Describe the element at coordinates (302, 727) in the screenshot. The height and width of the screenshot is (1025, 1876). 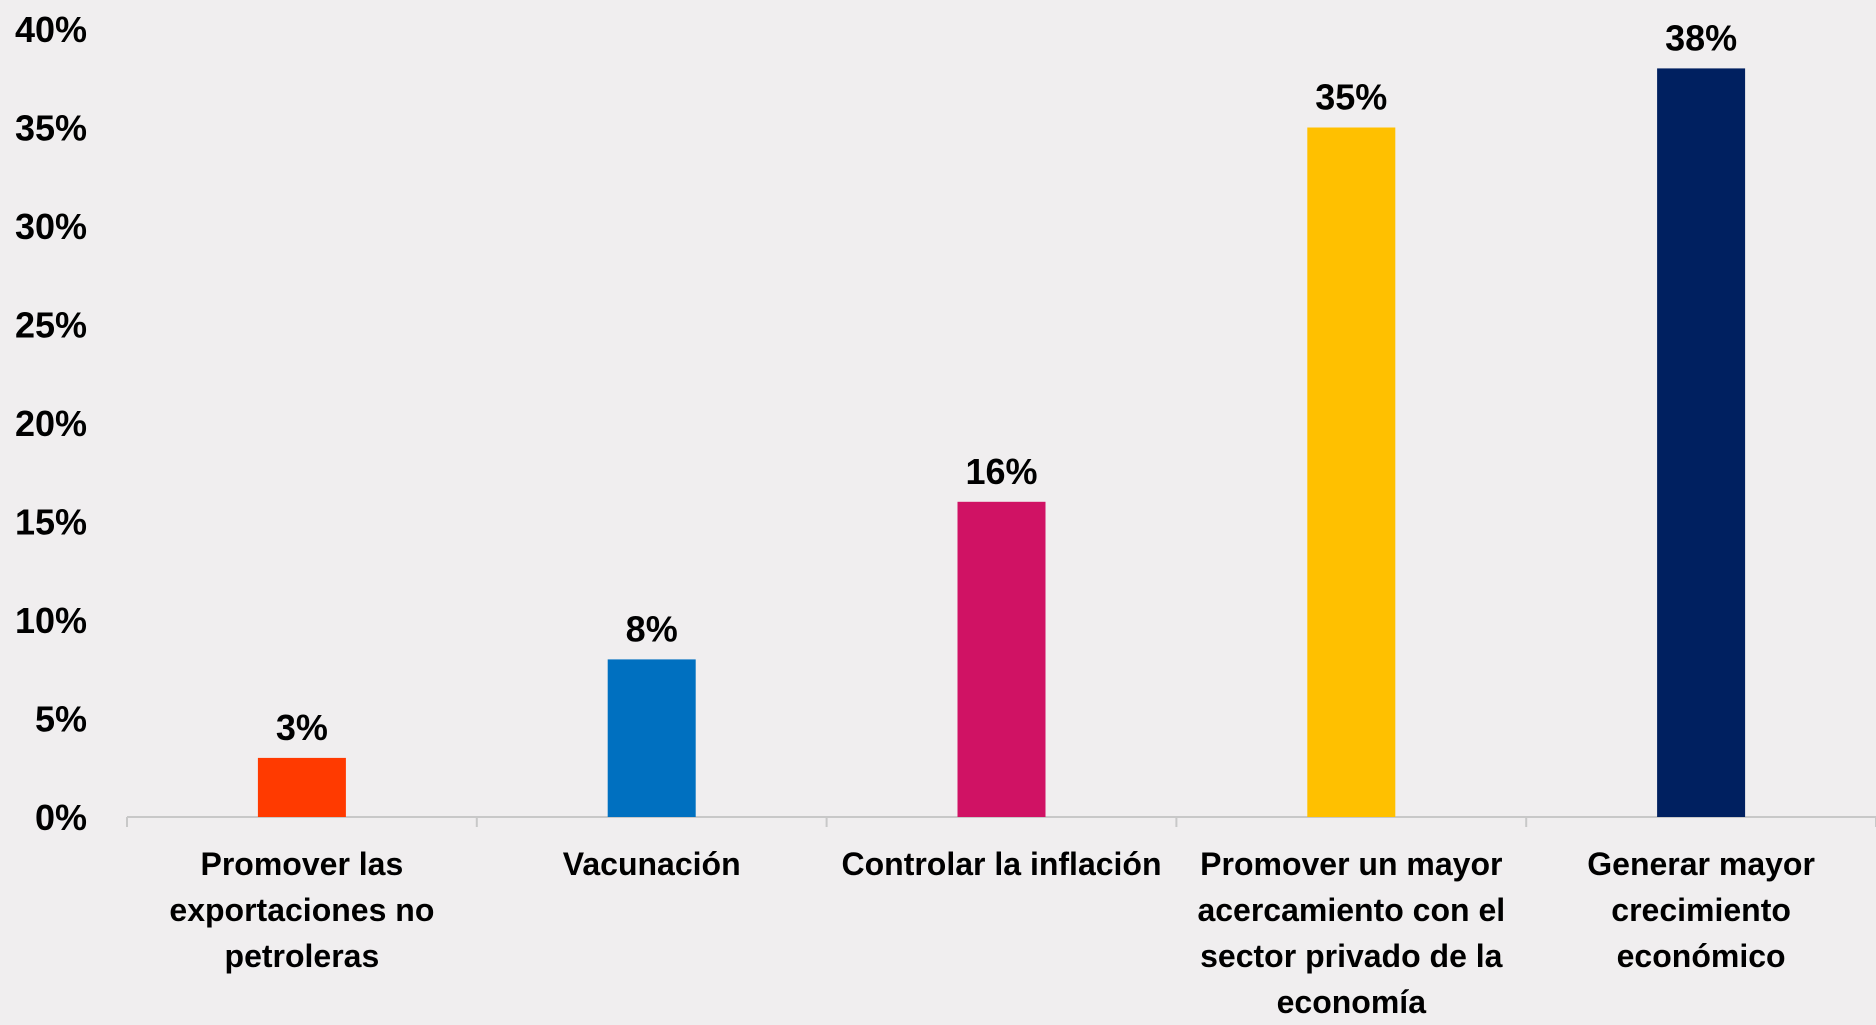
I see `data-label: 3%` at that location.